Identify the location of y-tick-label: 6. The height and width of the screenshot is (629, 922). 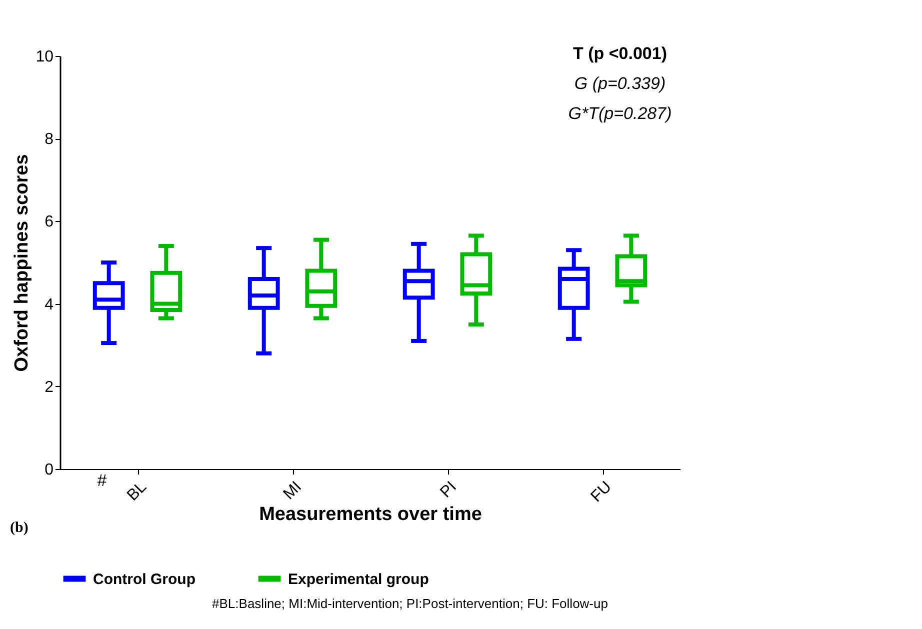
(49, 222).